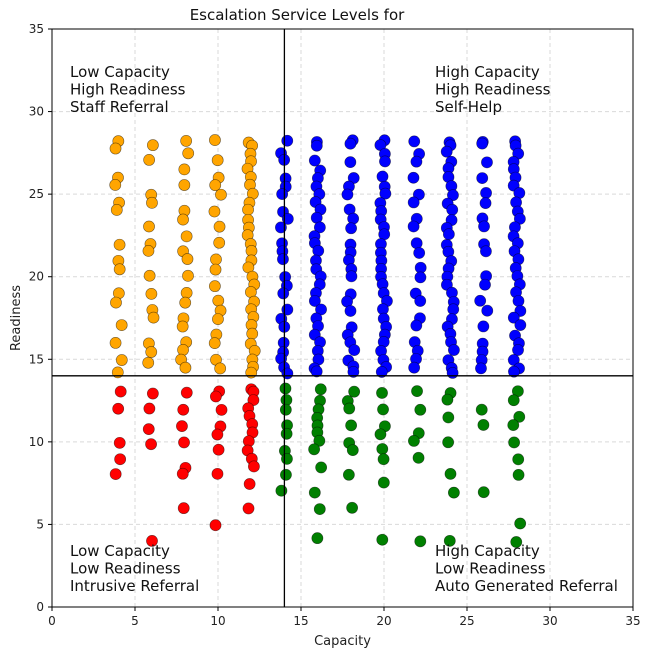 This screenshot has height=657, width=652. What do you see at coordinates (36, 442) in the screenshot?
I see `y-tick-label: 10` at bounding box center [36, 442].